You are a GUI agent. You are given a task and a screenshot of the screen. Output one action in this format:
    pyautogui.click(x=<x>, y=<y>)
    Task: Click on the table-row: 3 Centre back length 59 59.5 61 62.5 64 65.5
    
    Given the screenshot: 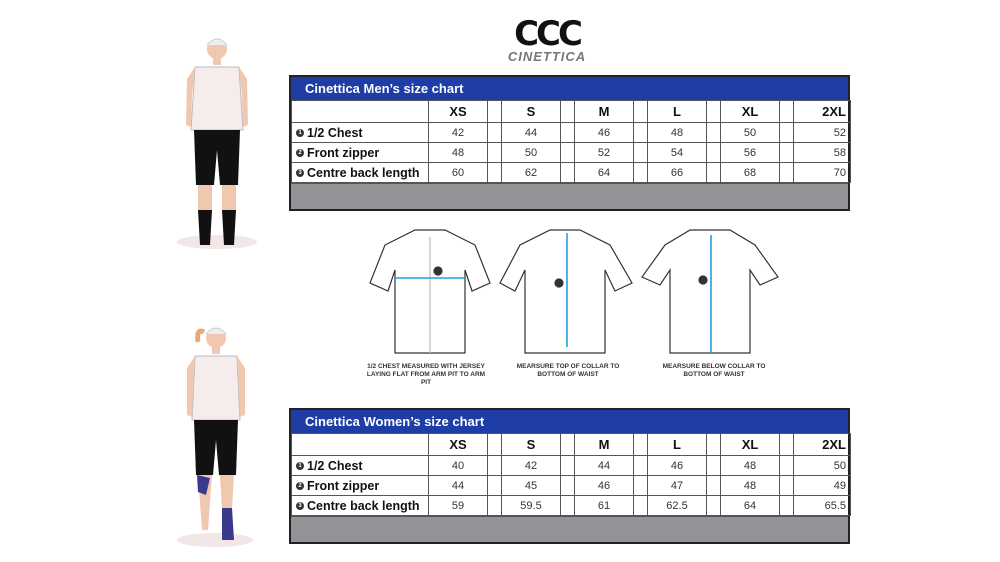 What is the action you would take?
    pyautogui.click(x=571, y=505)
    